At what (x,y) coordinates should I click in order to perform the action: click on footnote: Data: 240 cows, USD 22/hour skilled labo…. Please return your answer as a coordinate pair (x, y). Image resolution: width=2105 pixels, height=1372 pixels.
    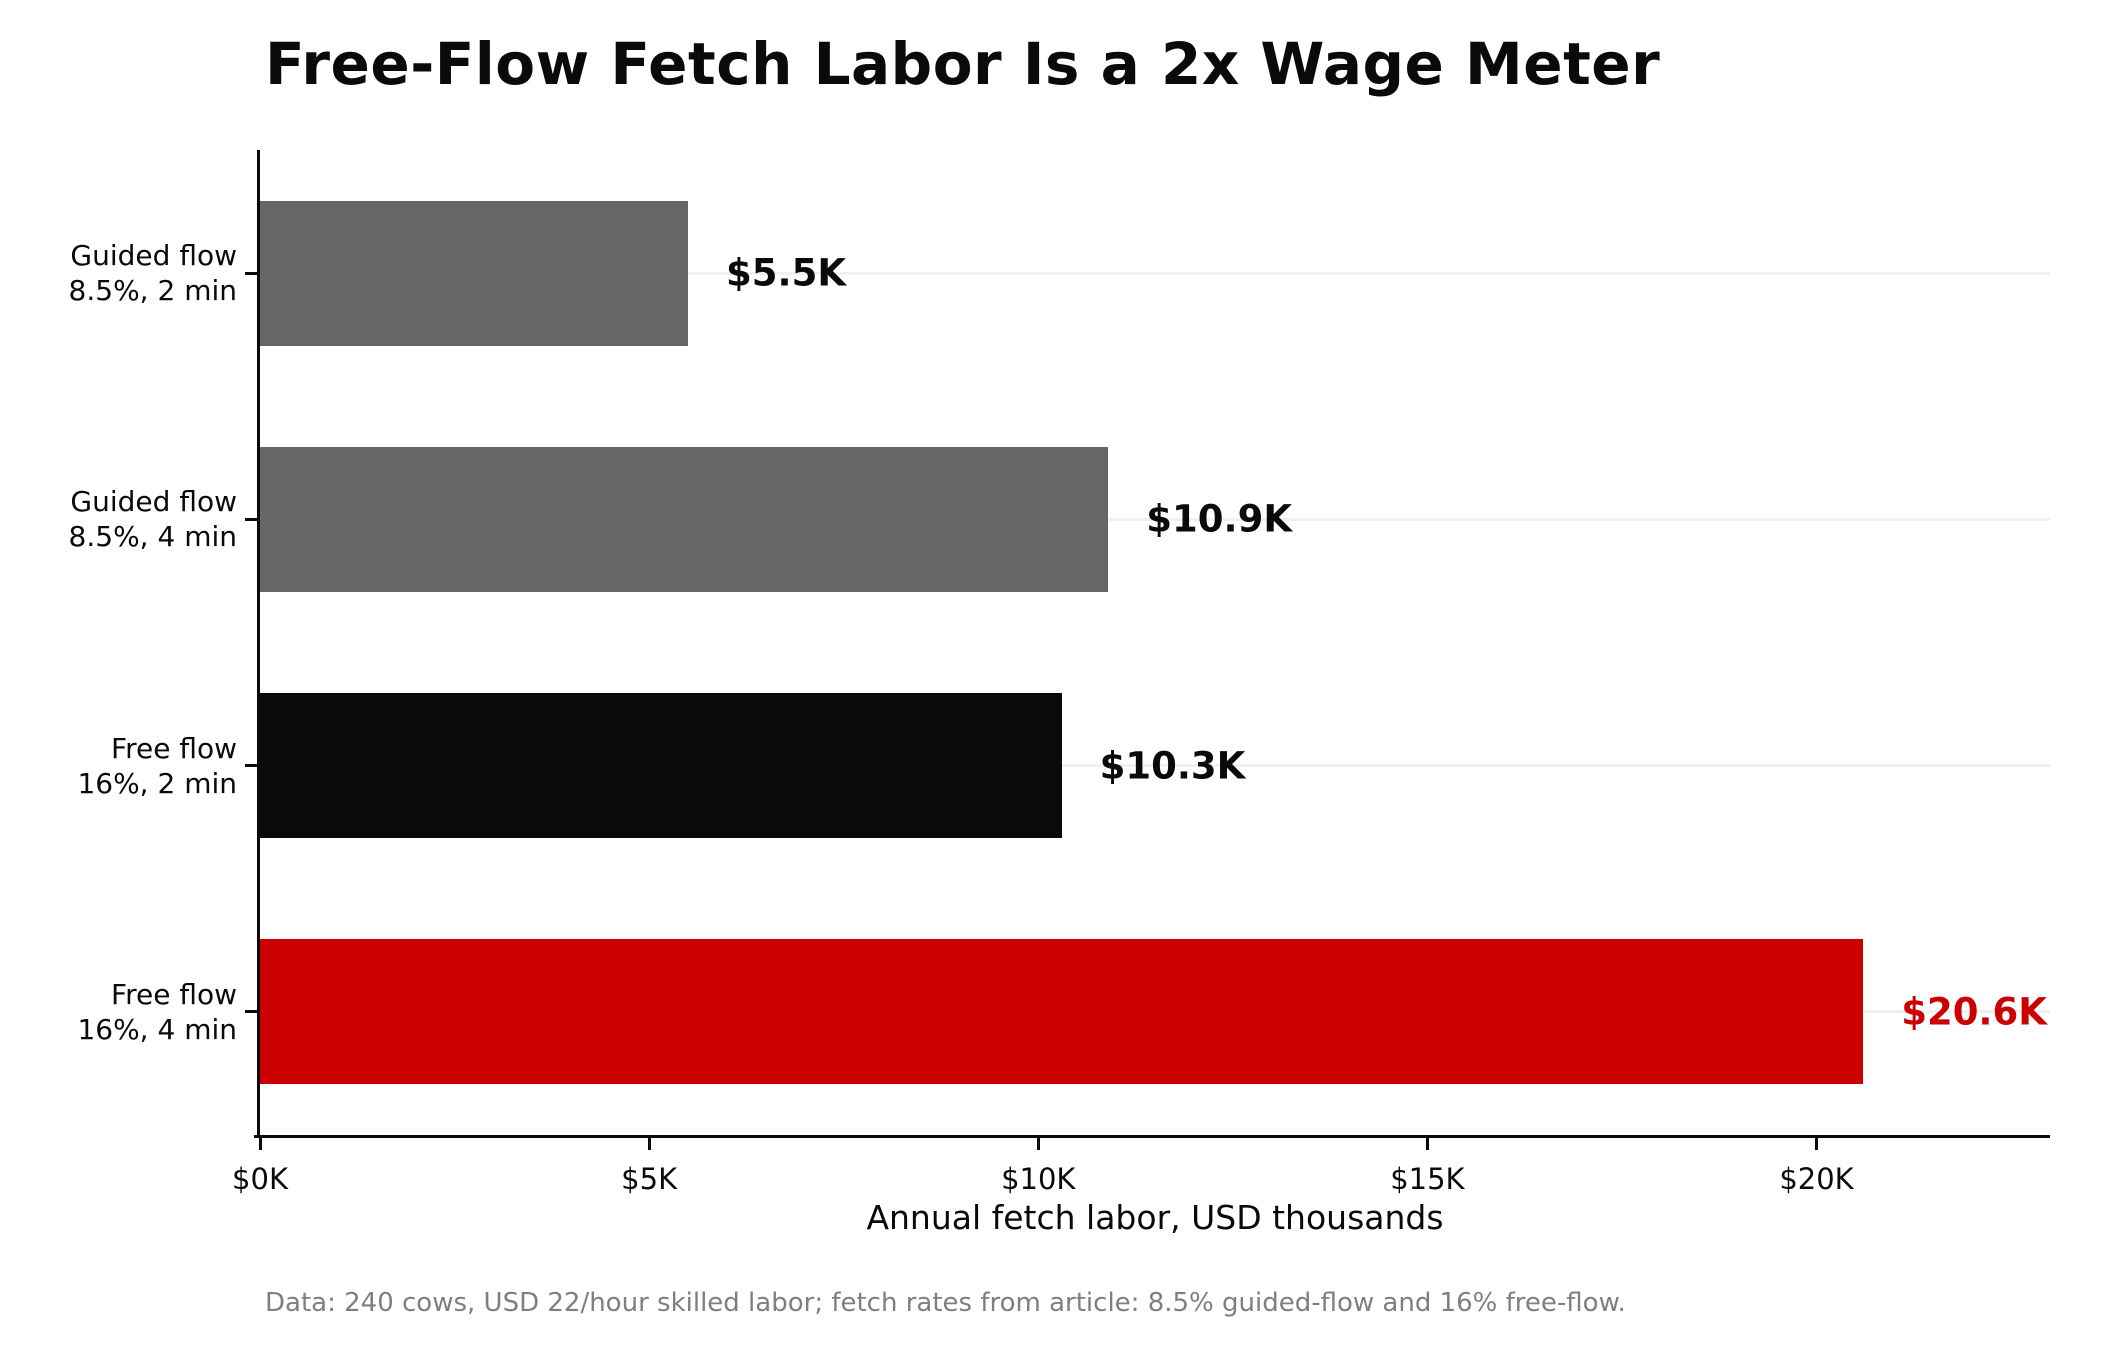
    Looking at the image, I should click on (945, 1303).